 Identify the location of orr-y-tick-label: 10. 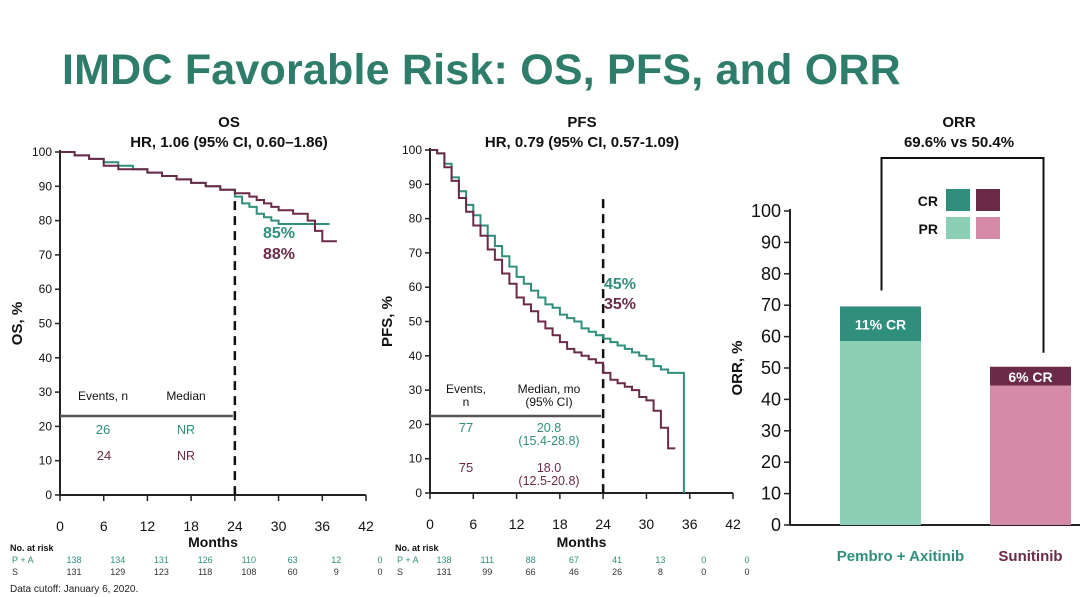
(771, 494).